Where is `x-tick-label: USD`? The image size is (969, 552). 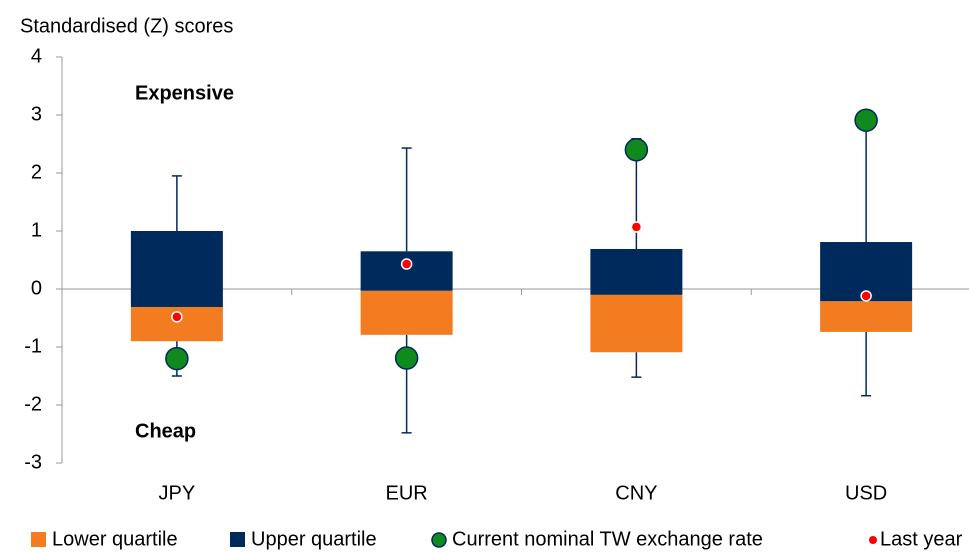
x-tick-label: USD is located at coordinates (866, 493).